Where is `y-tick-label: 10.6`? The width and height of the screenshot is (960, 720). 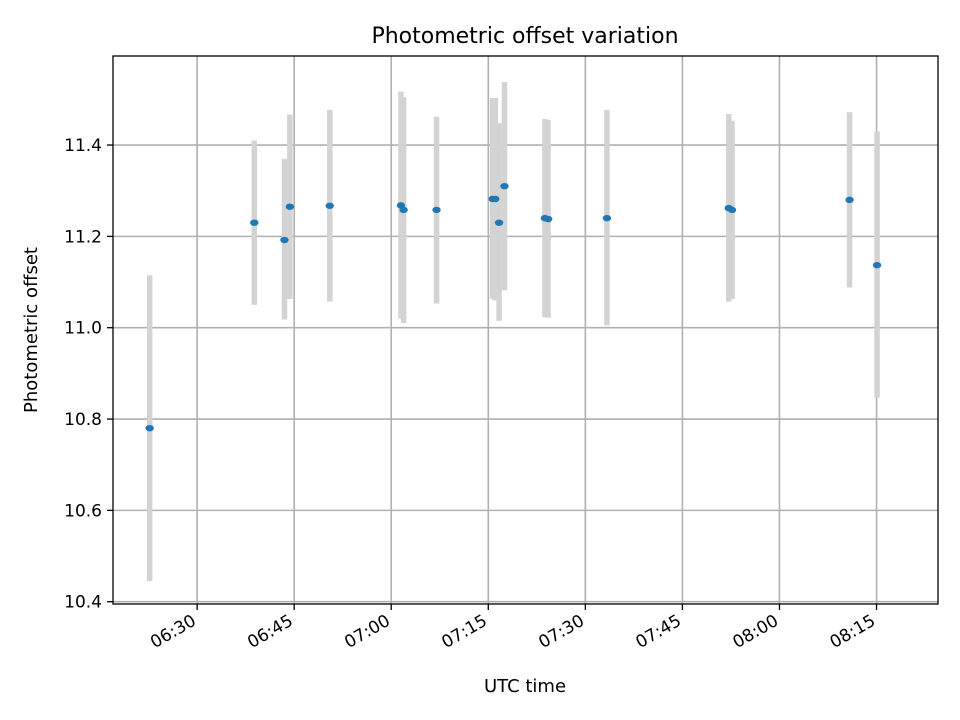 y-tick-label: 10.6 is located at coordinates (83, 511).